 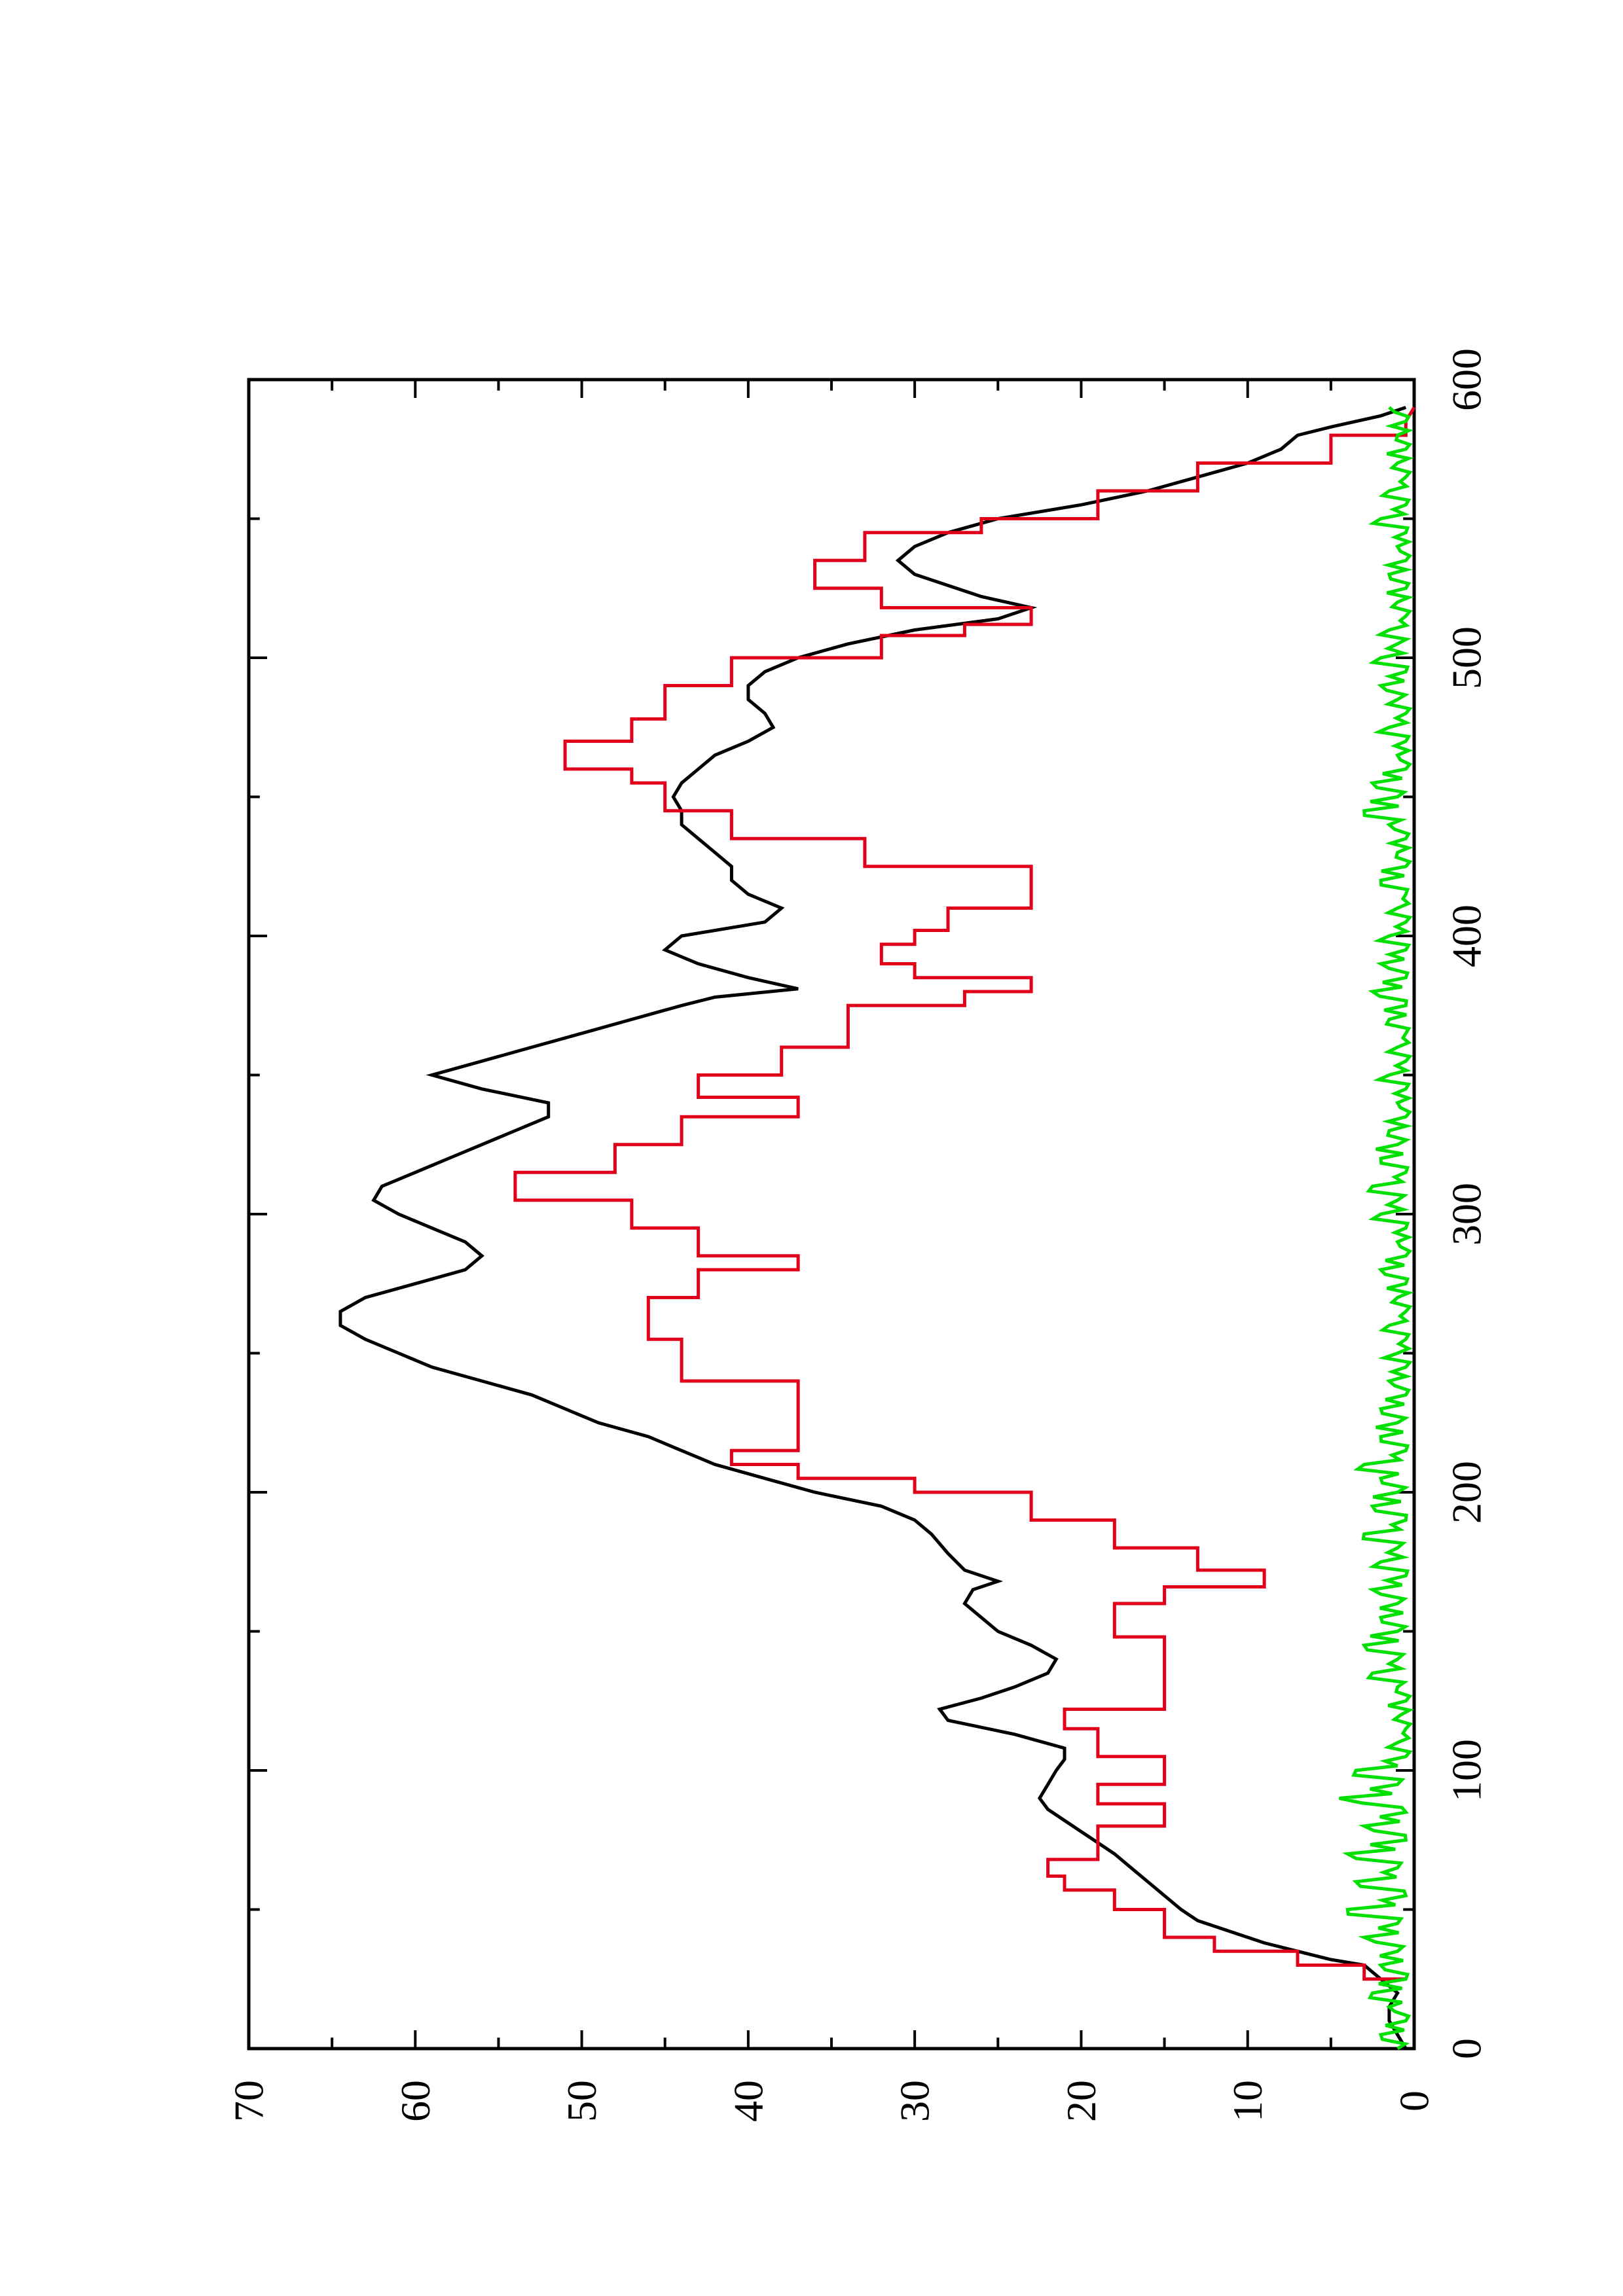 What do you see at coordinates (915, 2101) in the screenshot?
I see `y-tick-label: 30` at bounding box center [915, 2101].